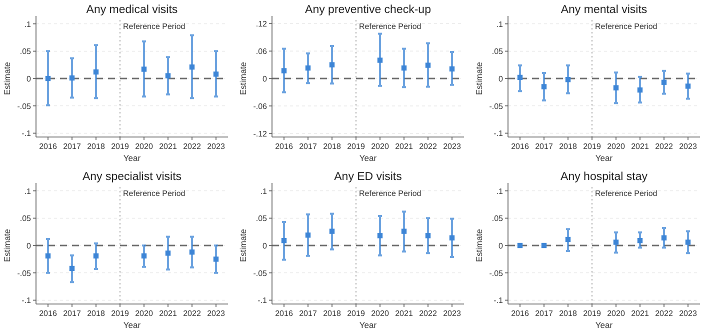 The width and height of the screenshot is (709, 335). What do you see at coordinates (604, 177) in the screenshot?
I see `chart-title: Any hospital stay` at bounding box center [604, 177].